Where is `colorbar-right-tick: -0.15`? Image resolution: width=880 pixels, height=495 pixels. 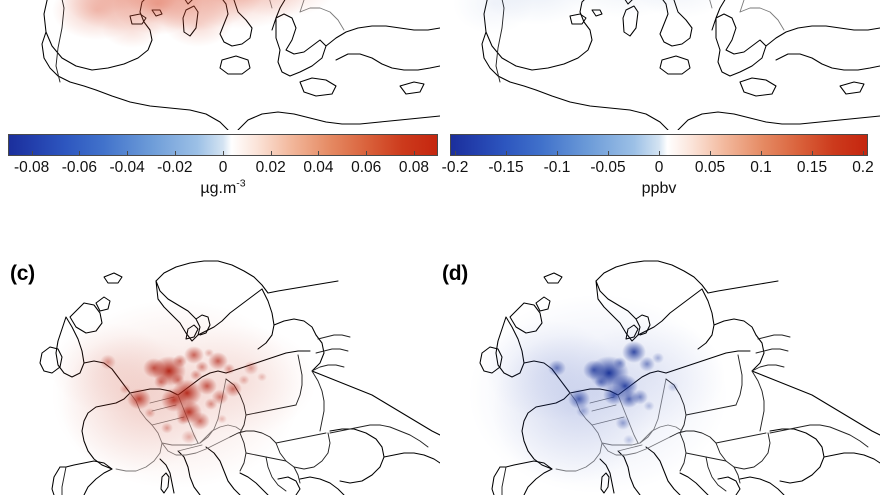 colorbar-right-tick: -0.15 is located at coordinates (506, 167).